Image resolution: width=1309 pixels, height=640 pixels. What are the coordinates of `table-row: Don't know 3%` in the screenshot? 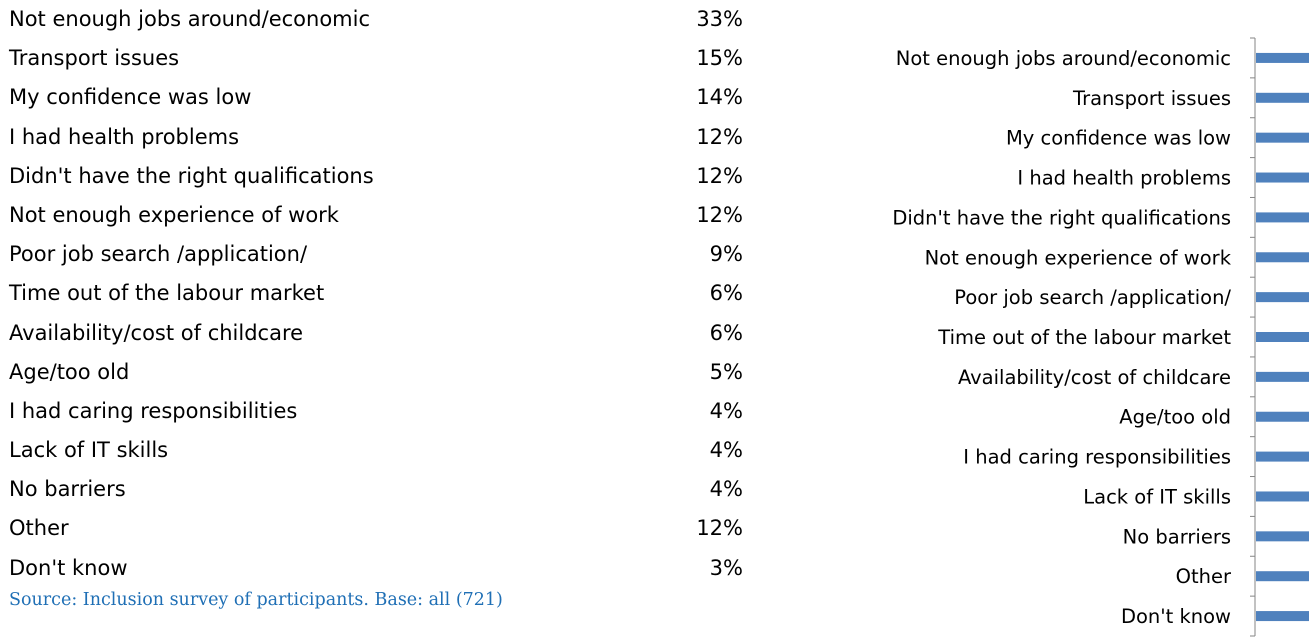 It's located at (389, 568).